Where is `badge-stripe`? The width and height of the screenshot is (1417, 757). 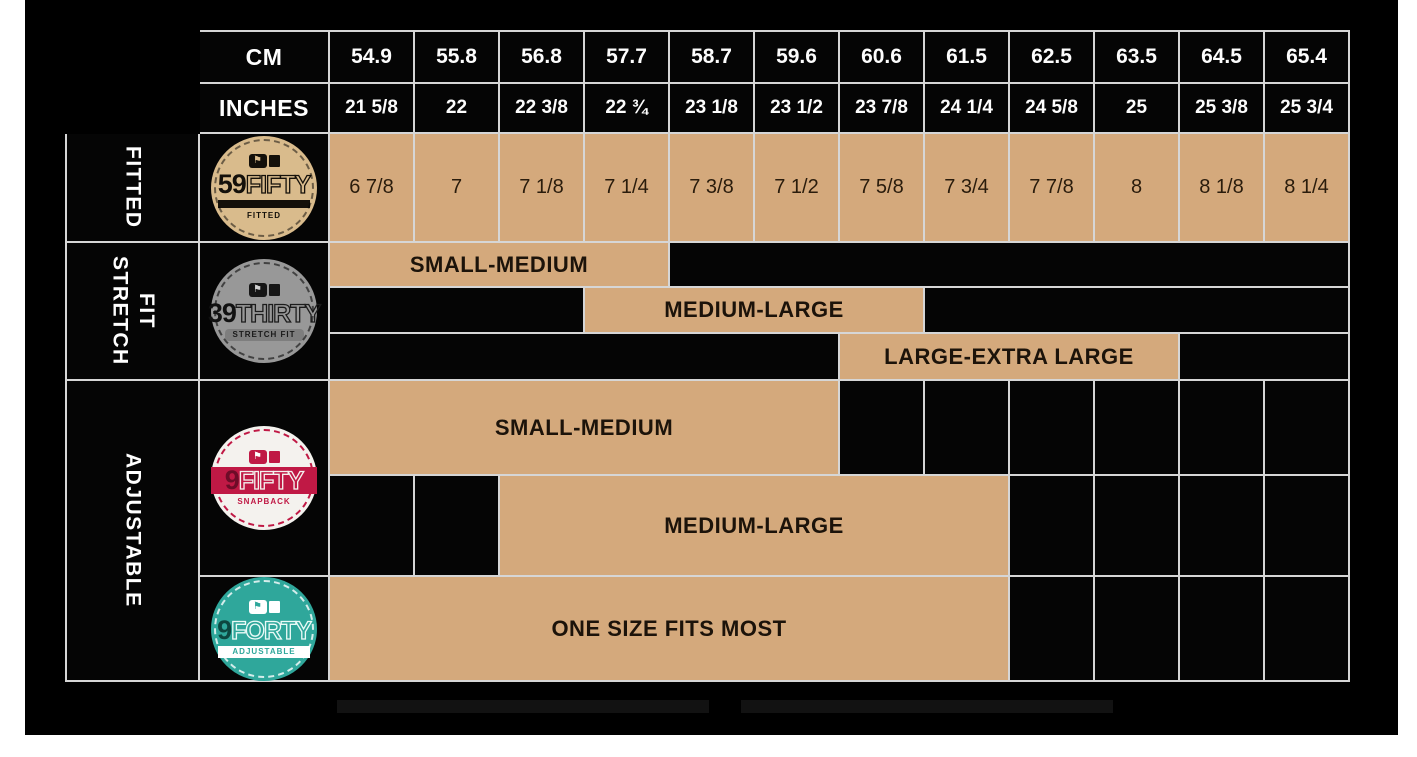 badge-stripe is located at coordinates (264, 204).